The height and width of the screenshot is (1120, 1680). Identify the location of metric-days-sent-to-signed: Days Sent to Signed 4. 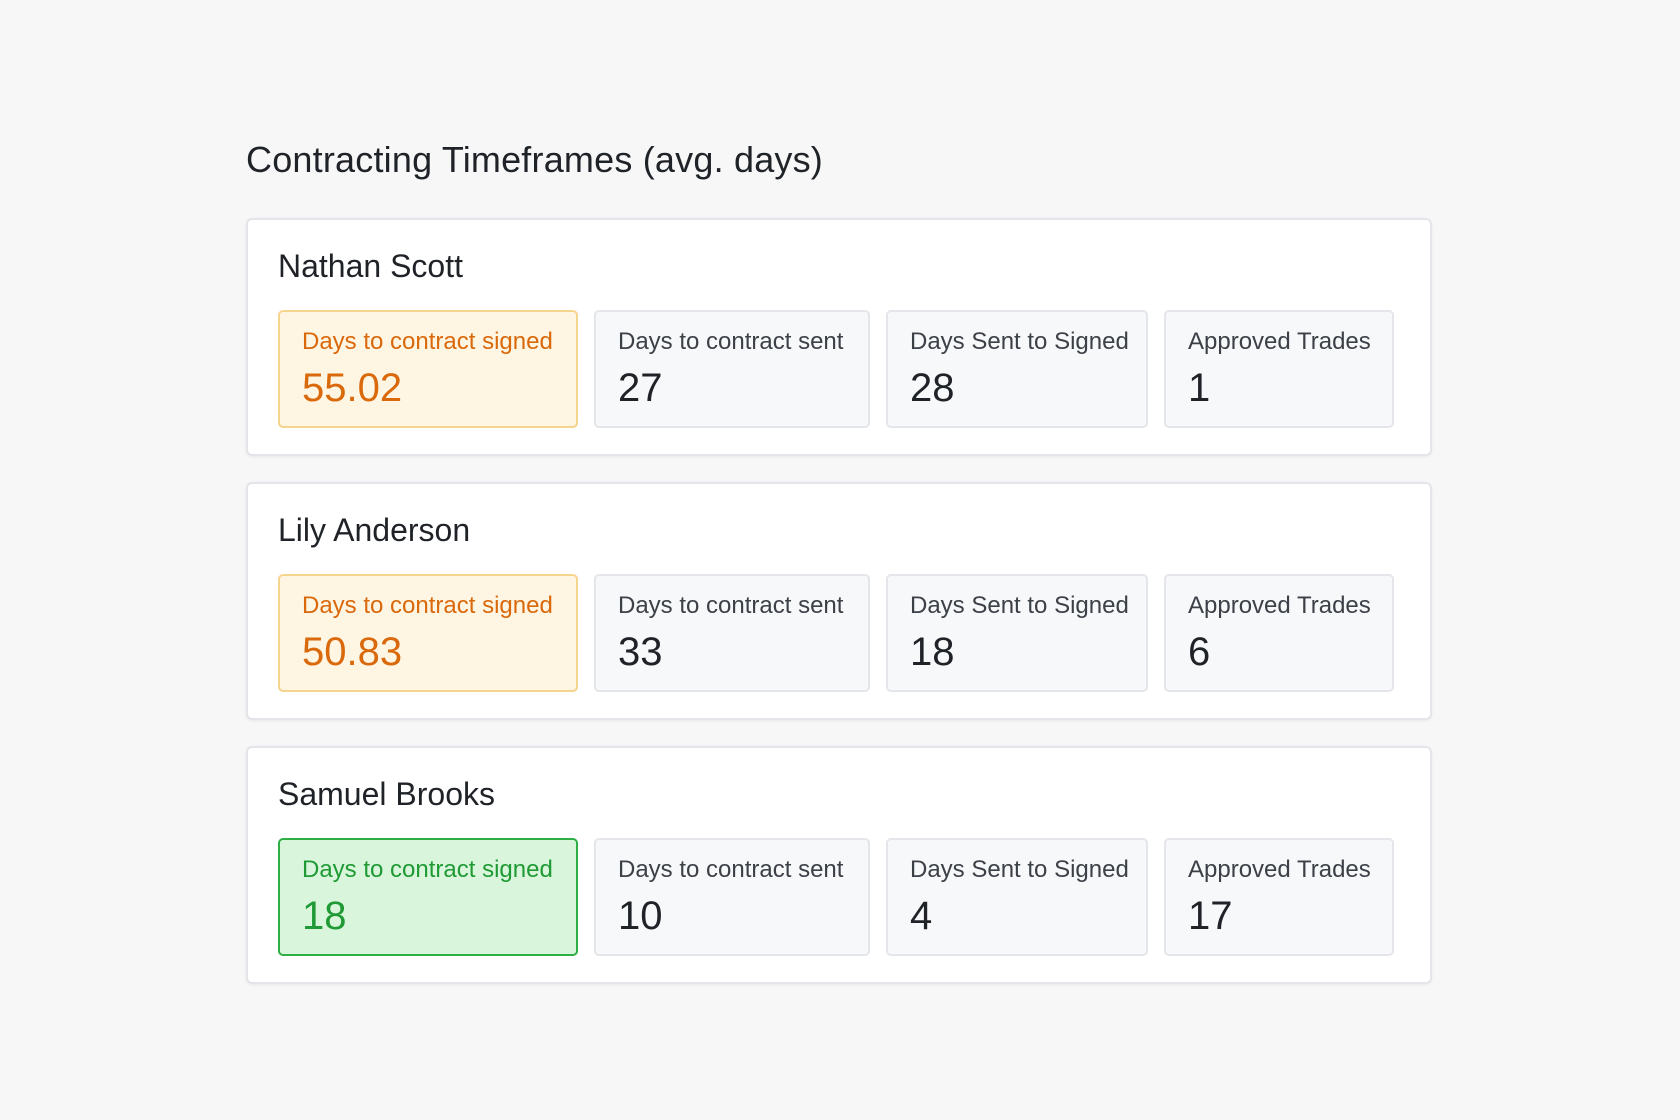
(1017, 897).